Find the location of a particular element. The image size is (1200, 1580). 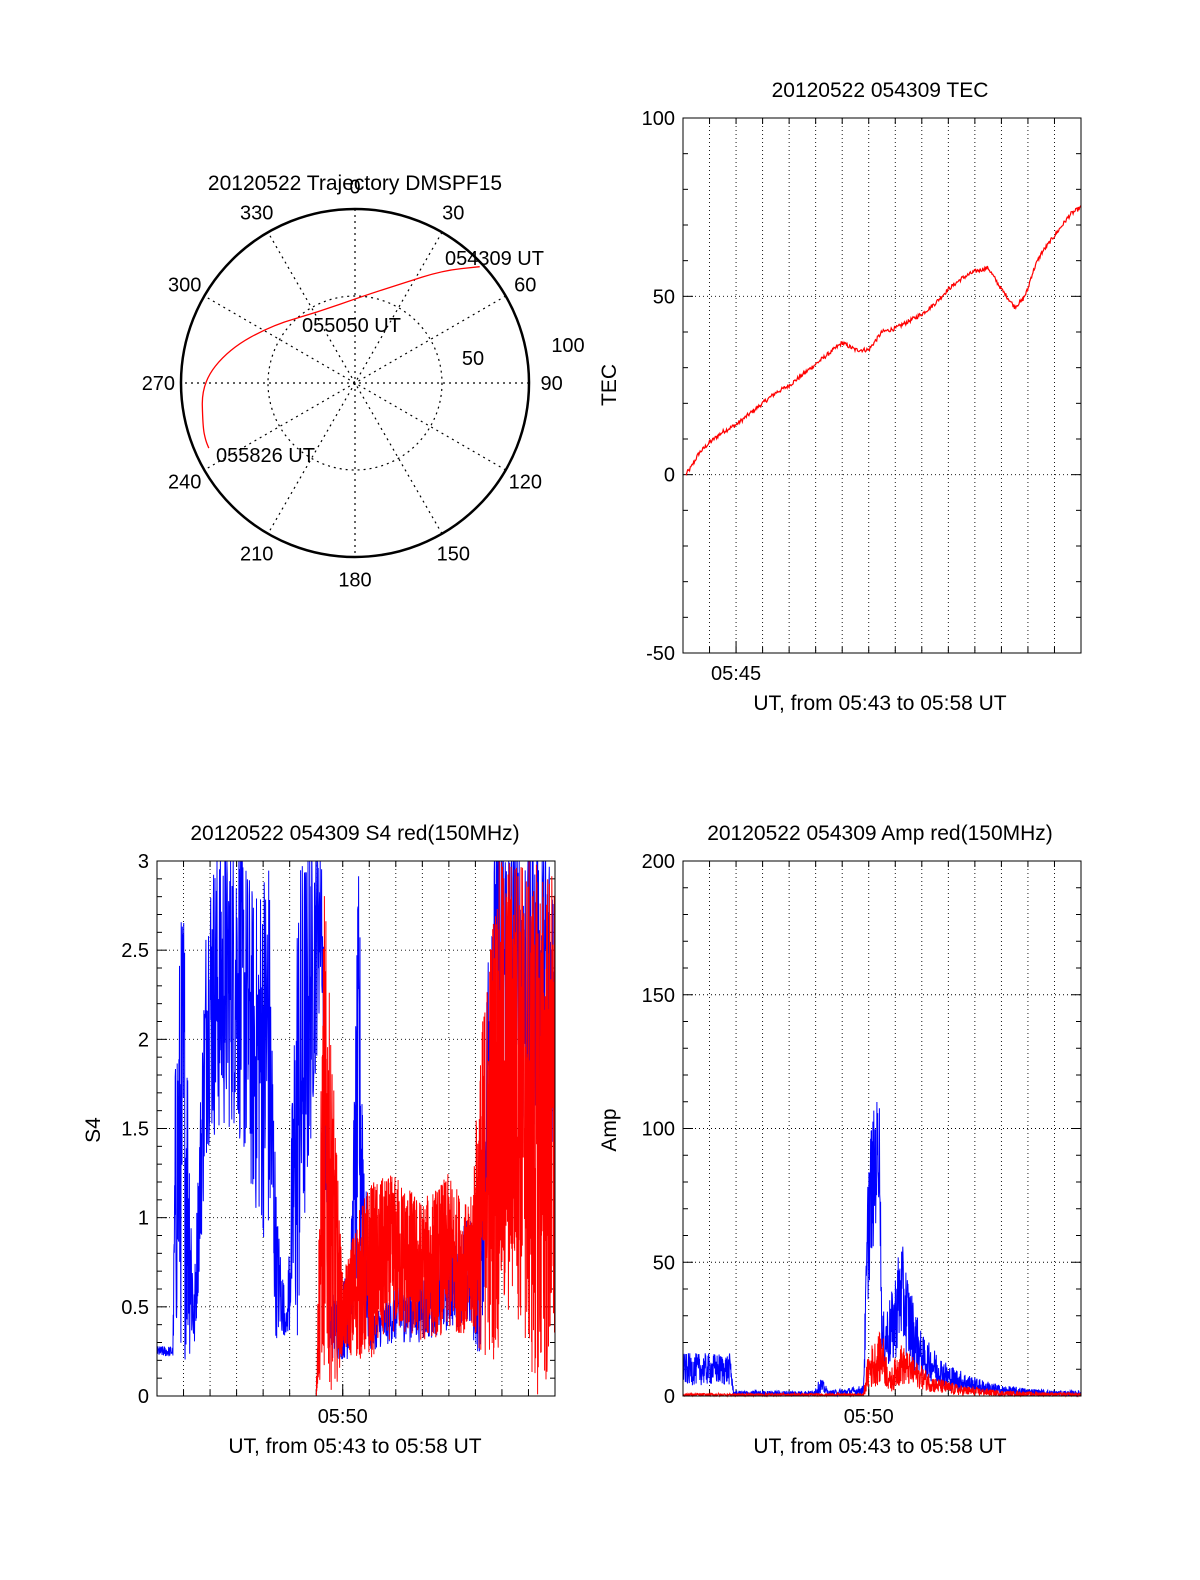

amp-y-tick-label: 150 is located at coordinates (658, 996).